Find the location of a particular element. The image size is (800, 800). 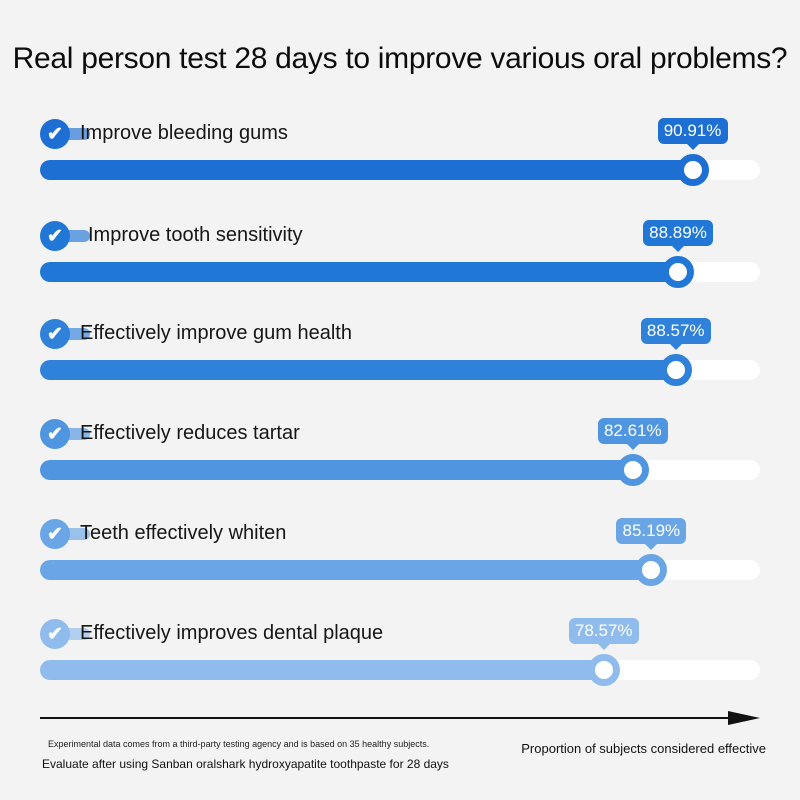

category-label: Teeth effectively whiten is located at coordinates (183, 533).